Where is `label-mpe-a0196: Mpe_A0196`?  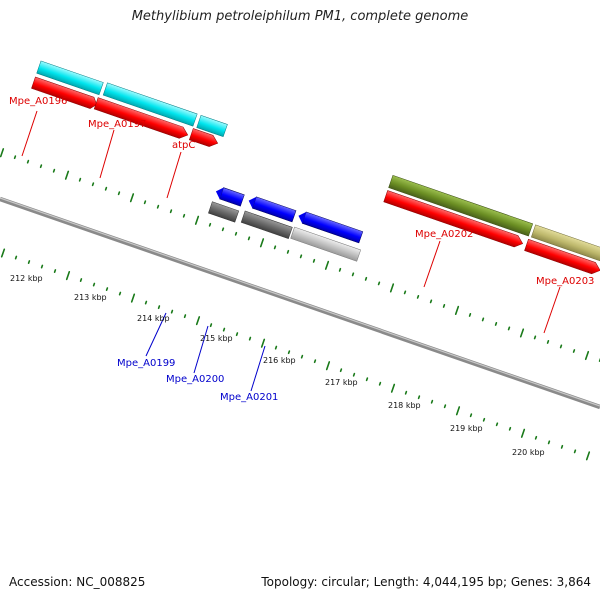 label-mpe-a0196: Mpe_A0196 is located at coordinates (38, 101).